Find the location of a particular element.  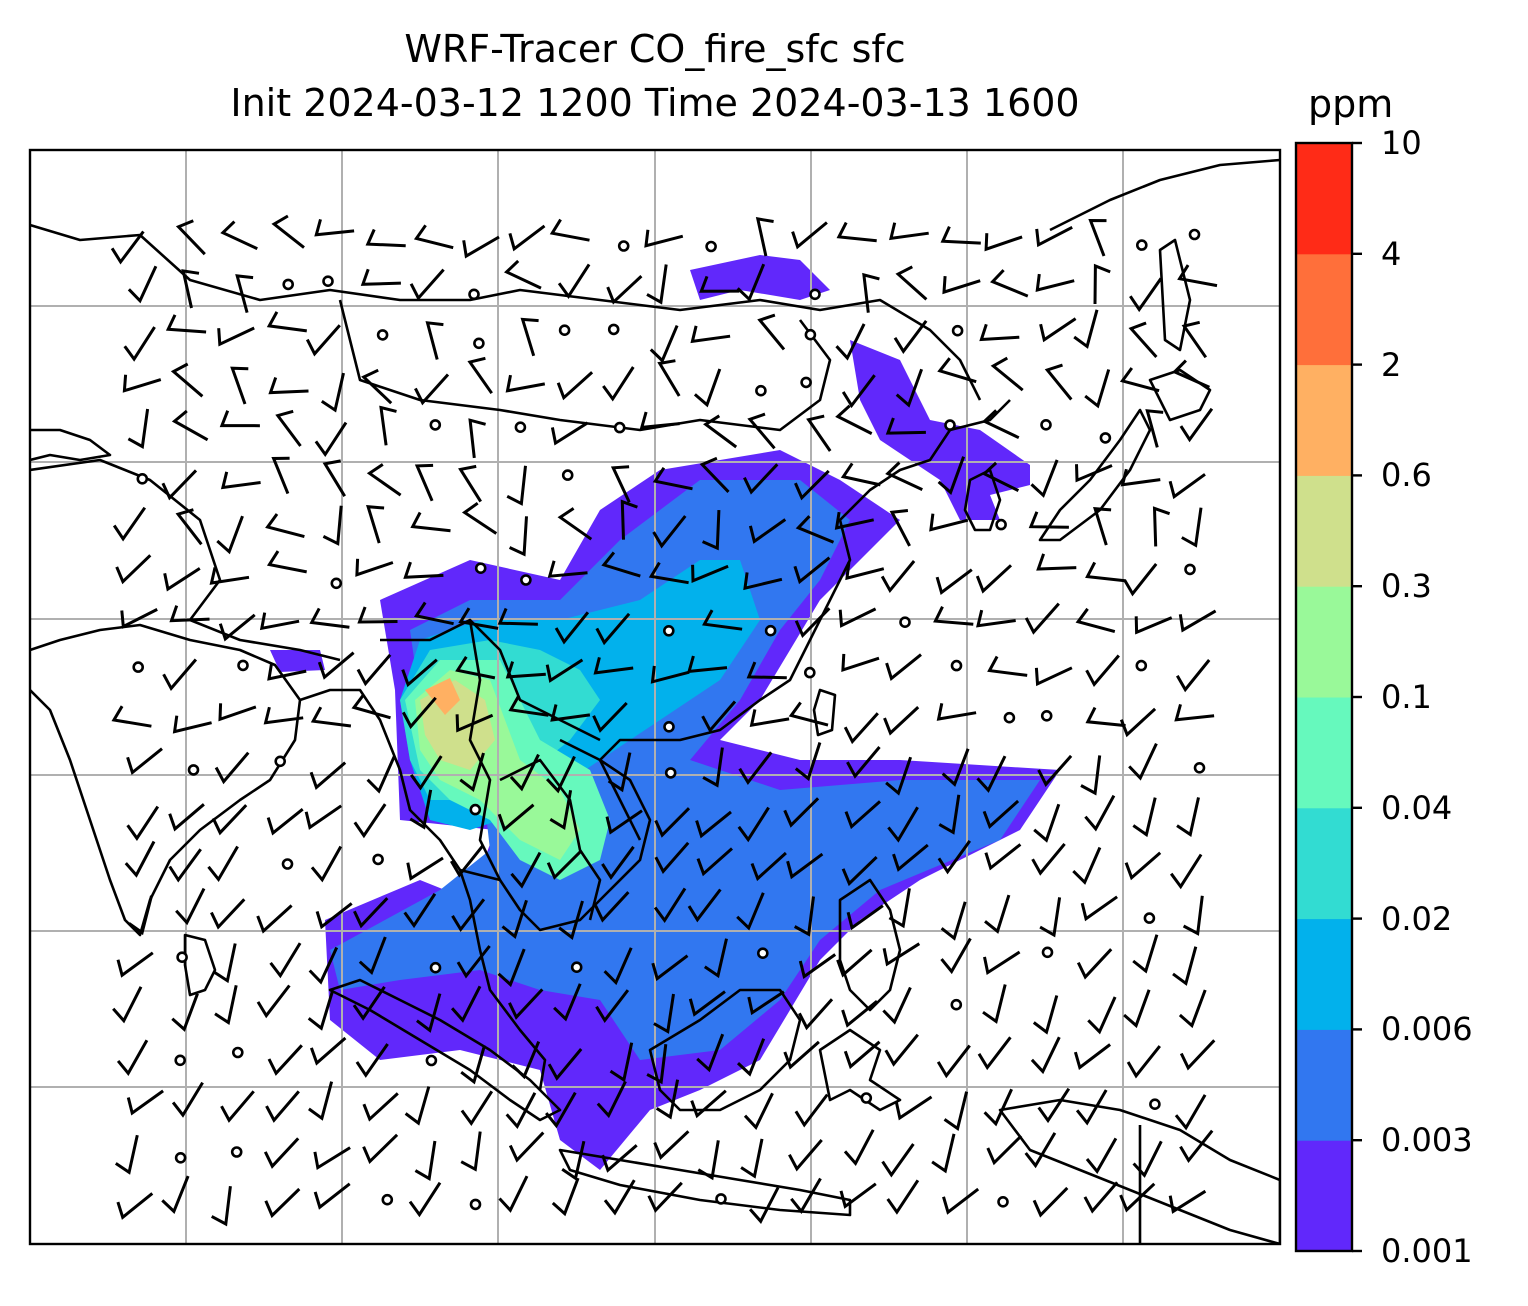

colorbar-label-9: 4 is located at coordinates (1391, 253).